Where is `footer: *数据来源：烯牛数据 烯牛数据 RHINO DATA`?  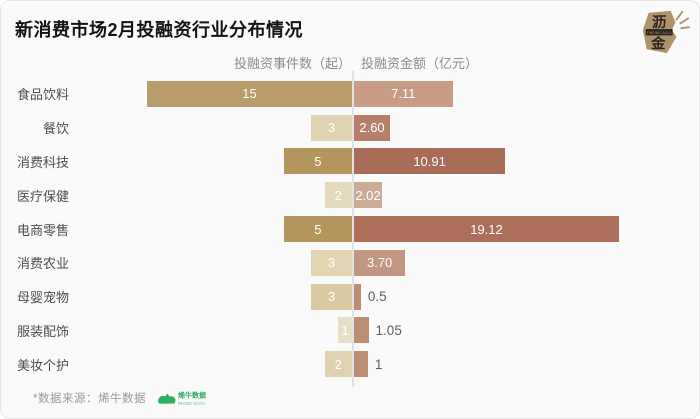 footer: *数据来源：烯牛数据 烯牛数据 RHINO DATA is located at coordinates (126, 398).